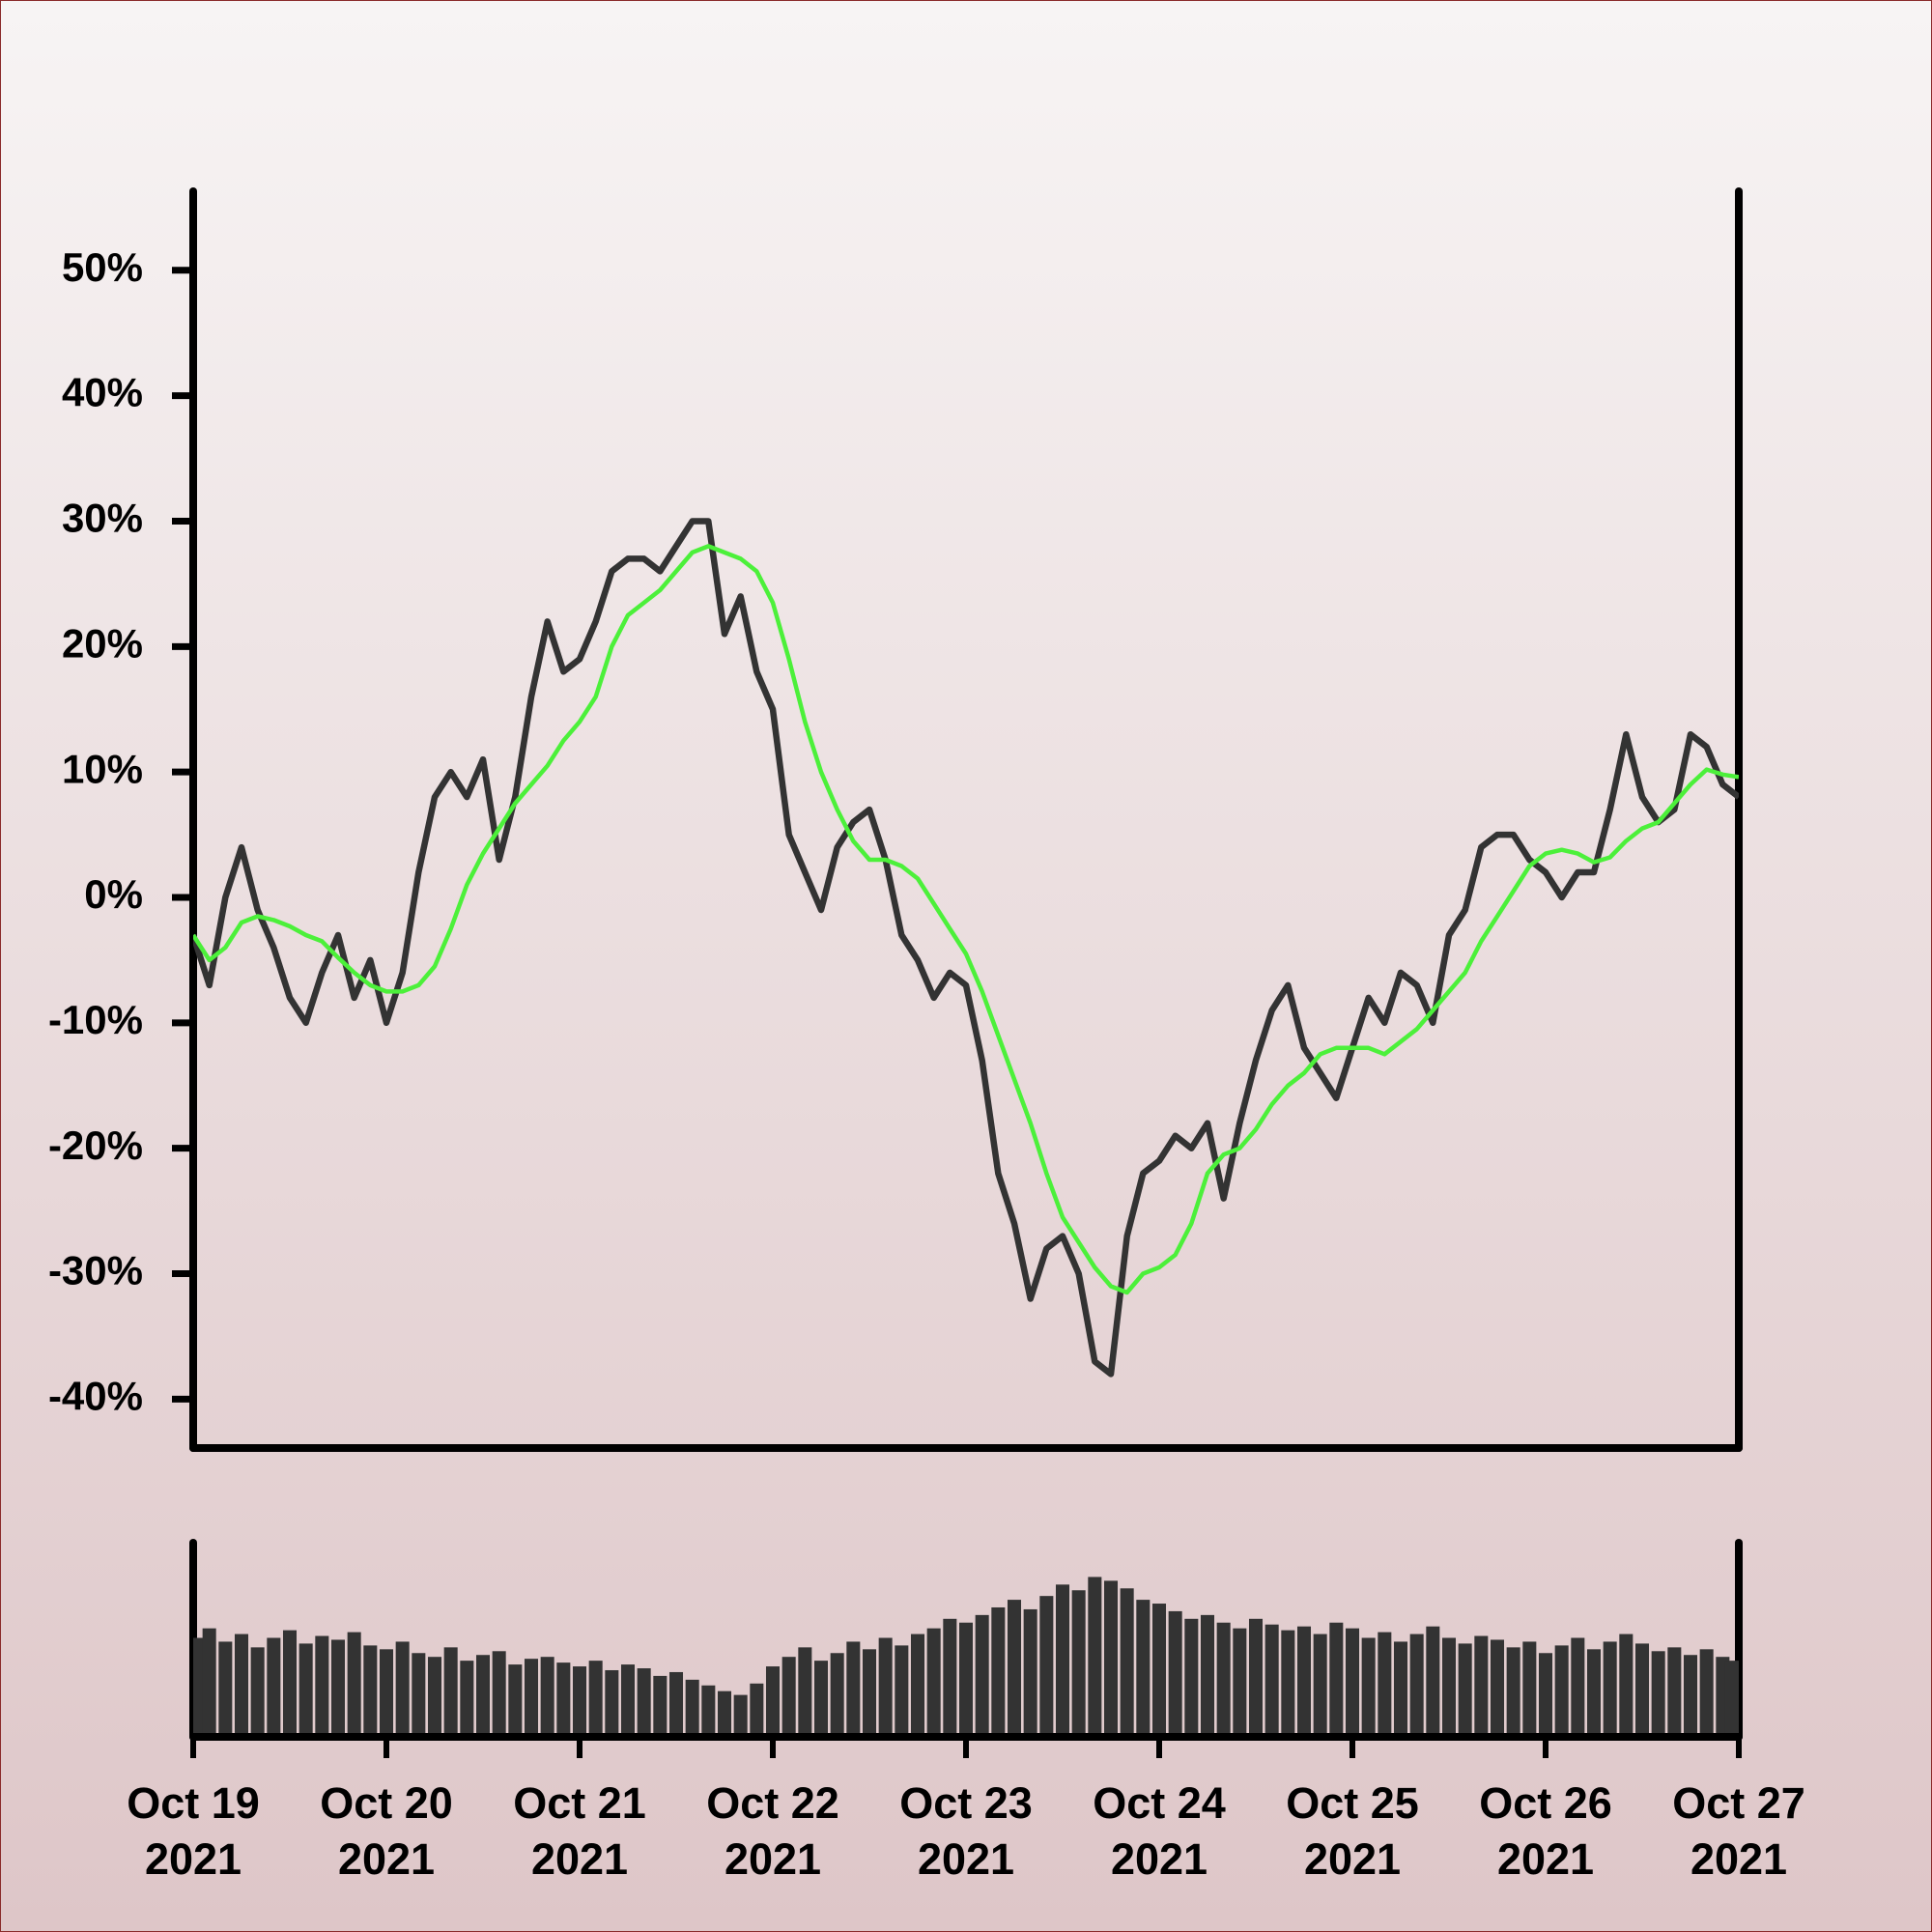  I want to click on x-tick-label: Oct 25 2021, so click(1352, 1831).